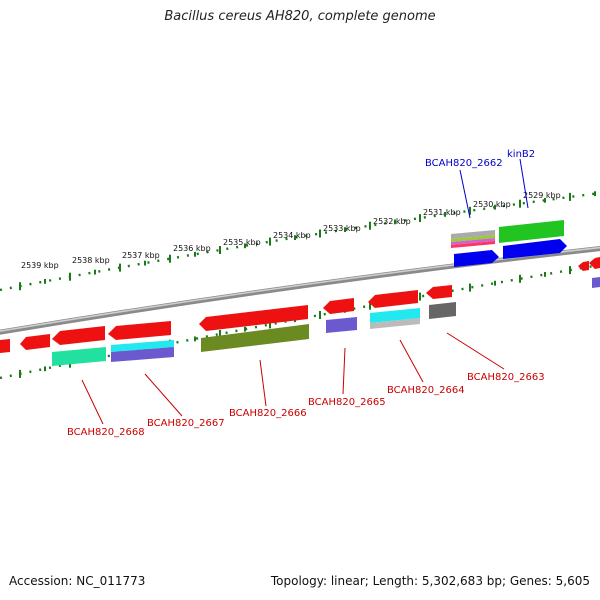 The image size is (600, 600). Describe the element at coordinates (347, 402) in the screenshot. I see `gene-label-2665: BCAH820_2665` at that location.